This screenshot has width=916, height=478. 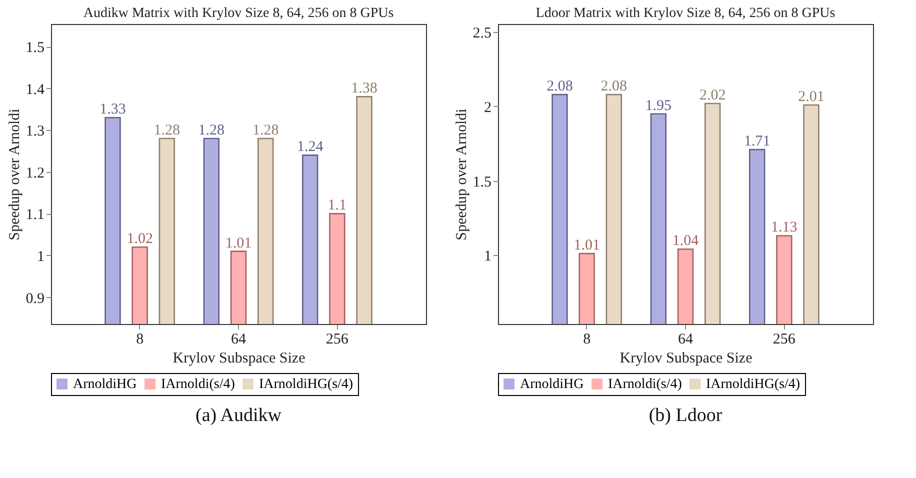 What do you see at coordinates (686, 241) in the screenshot?
I see `data-label: 1.04` at bounding box center [686, 241].